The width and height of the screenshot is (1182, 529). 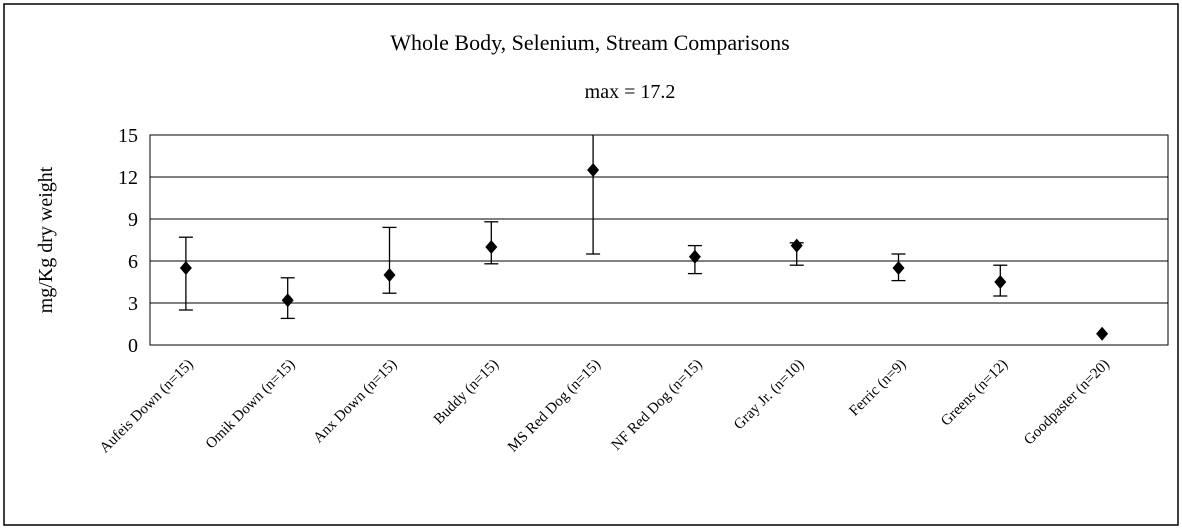 What do you see at coordinates (630, 92) in the screenshot?
I see `annotation: max = 17.2` at bounding box center [630, 92].